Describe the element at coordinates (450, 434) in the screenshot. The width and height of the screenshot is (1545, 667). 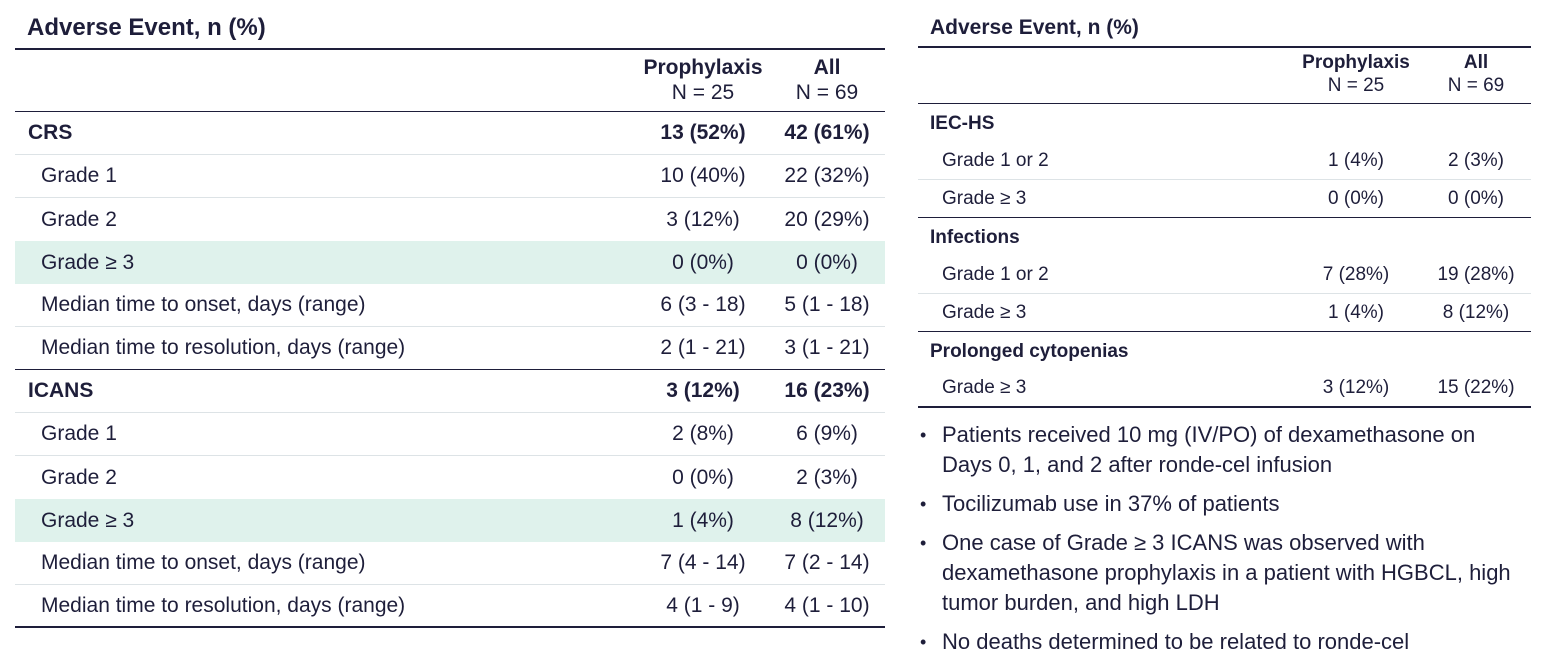
I see `table-row: Grade 1 2 (8%) 6 (9%)` at that location.